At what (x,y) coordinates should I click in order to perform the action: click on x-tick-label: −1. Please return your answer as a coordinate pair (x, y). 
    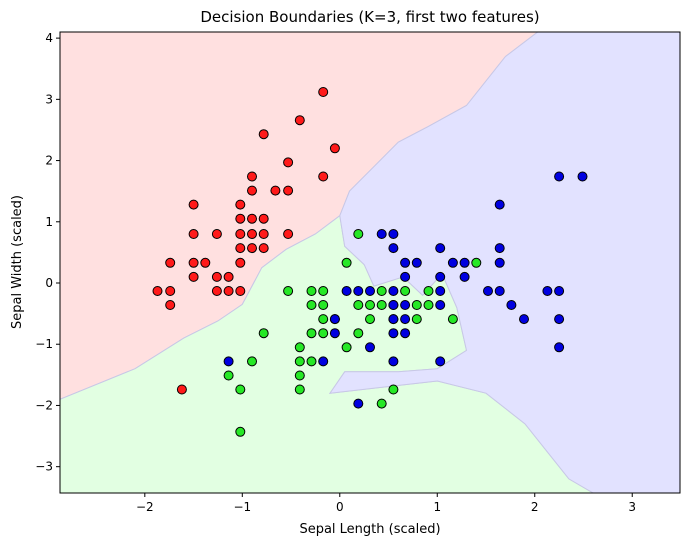
    Looking at the image, I should click on (242, 507).